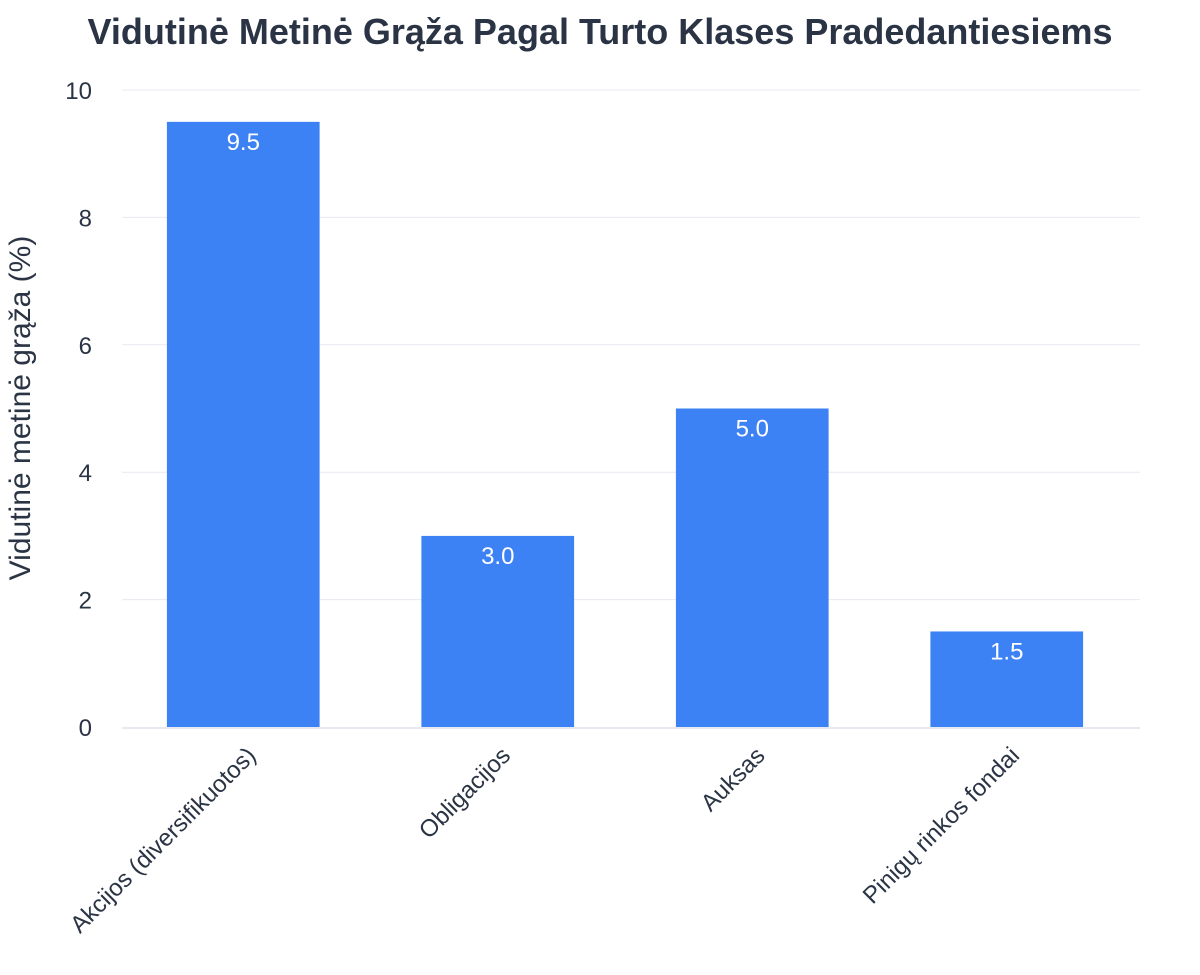 The width and height of the screenshot is (1200, 975). I want to click on y-tick-label-3: 6, so click(85, 346).